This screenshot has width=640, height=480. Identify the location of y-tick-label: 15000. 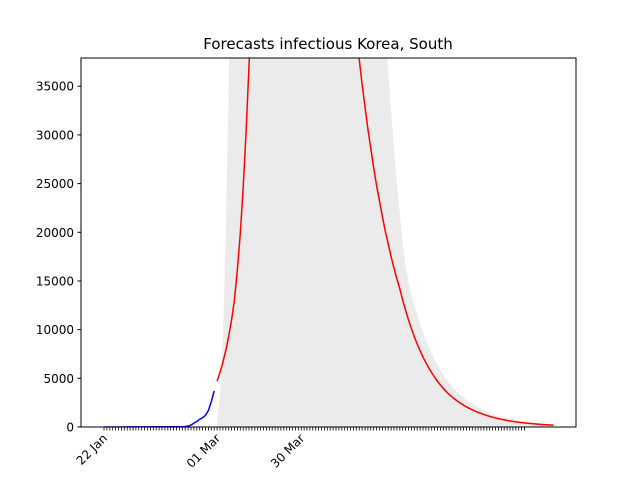
(55, 281).